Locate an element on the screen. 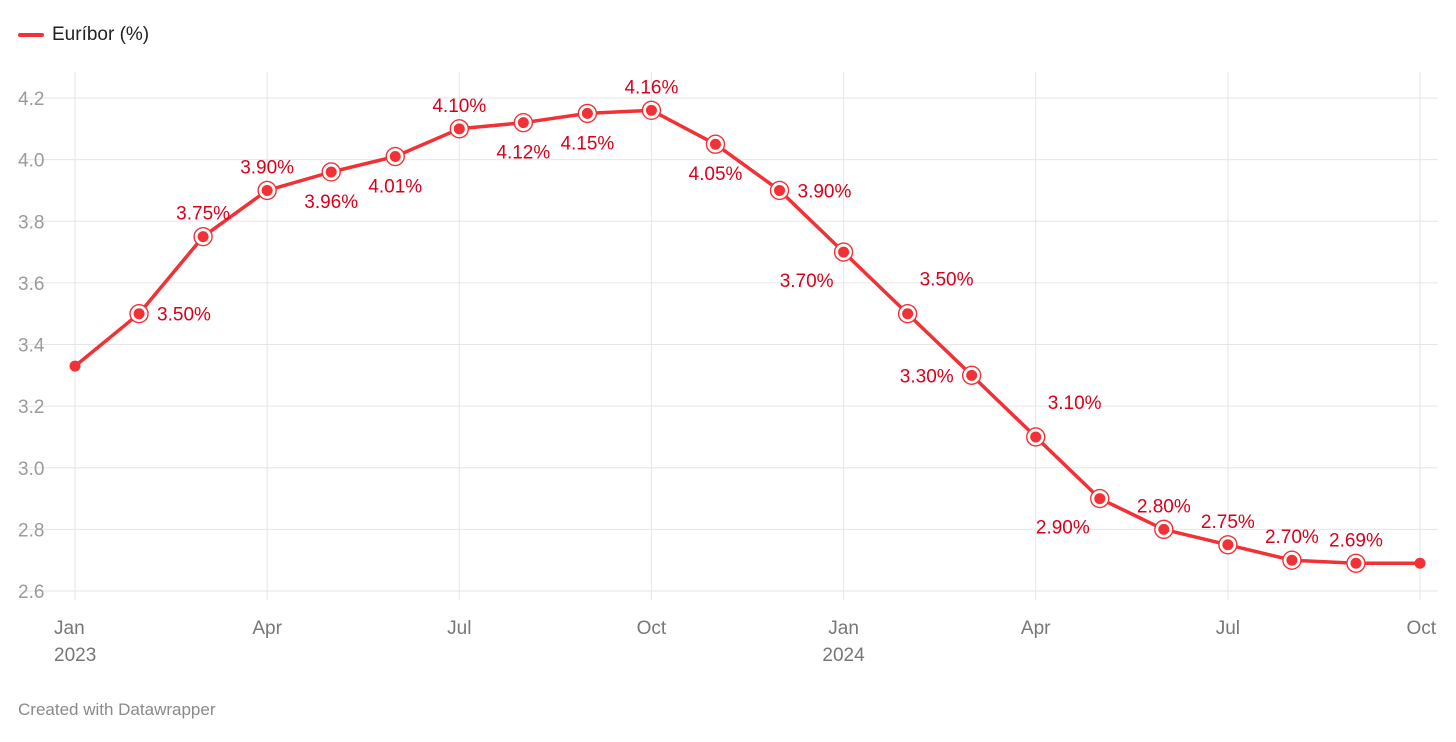  y-tick-label: 3.0 is located at coordinates (31, 469).